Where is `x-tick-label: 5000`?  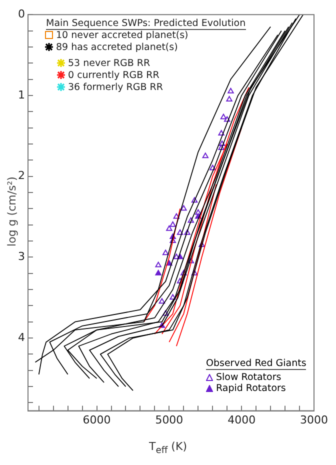 x-tick-label: 5000 is located at coordinates (169, 419).